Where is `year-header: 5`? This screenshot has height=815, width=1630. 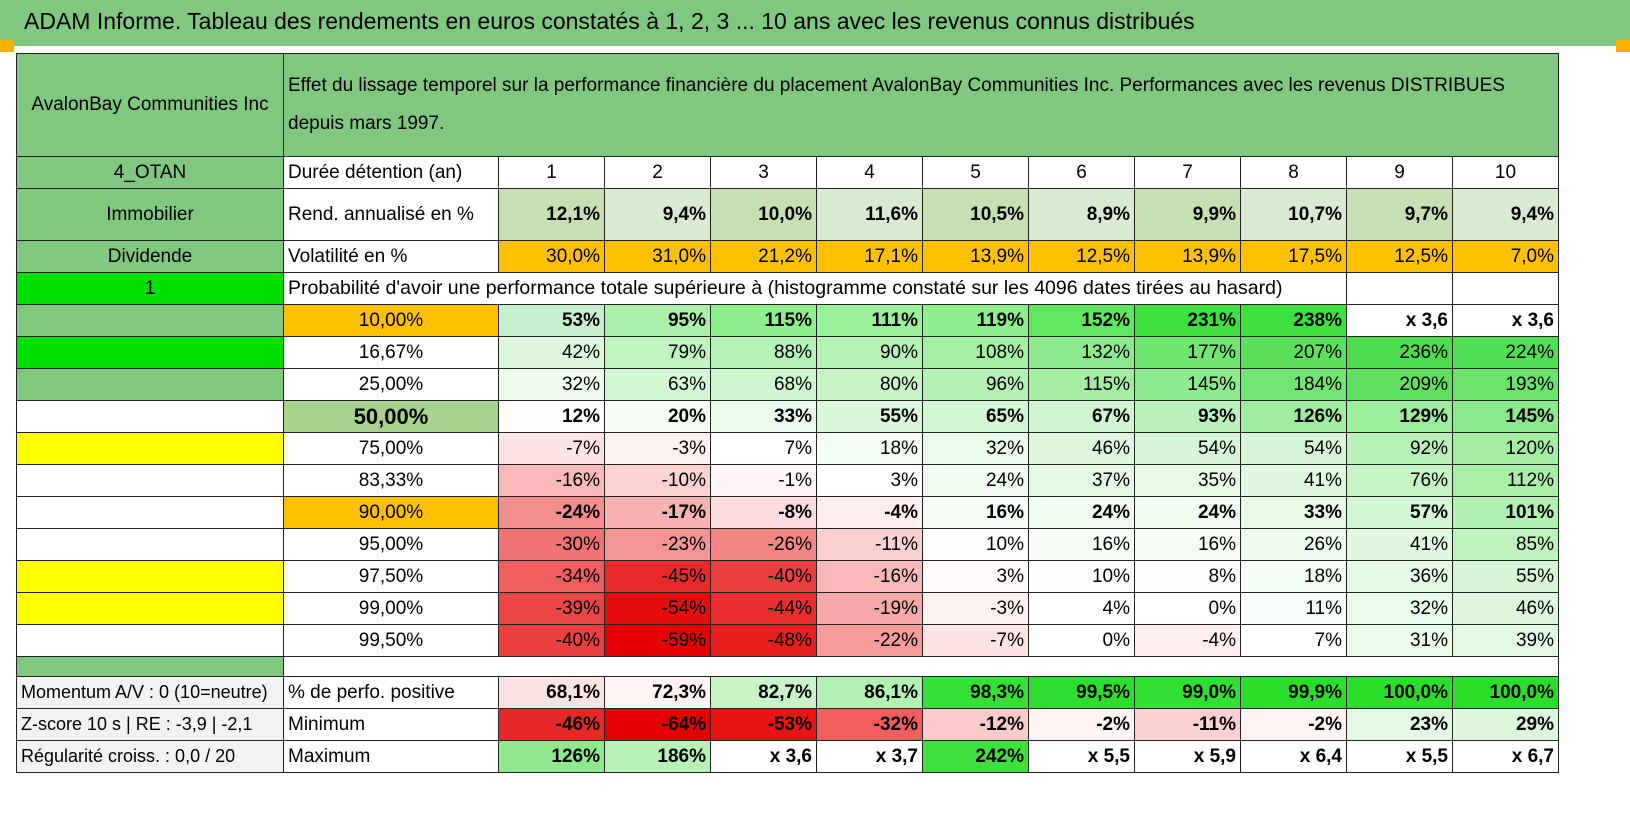
year-header: 5 is located at coordinates (975, 172).